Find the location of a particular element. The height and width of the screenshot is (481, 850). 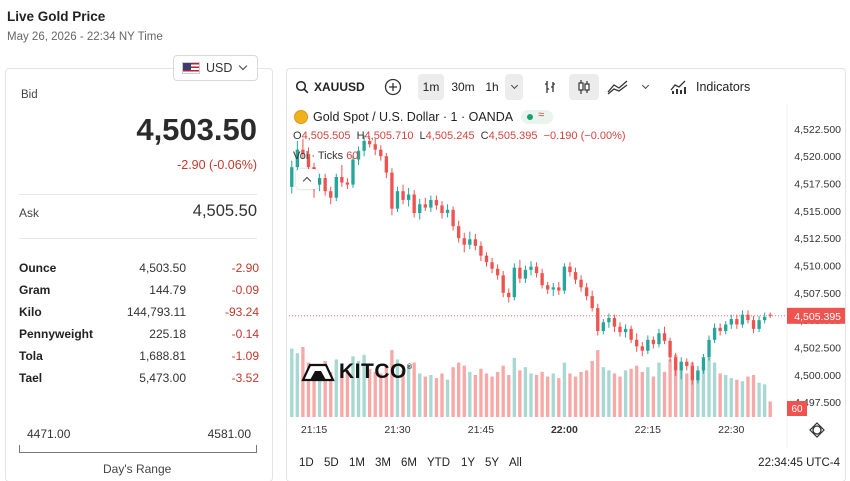

chart-type-dropdown is located at coordinates (645, 87).